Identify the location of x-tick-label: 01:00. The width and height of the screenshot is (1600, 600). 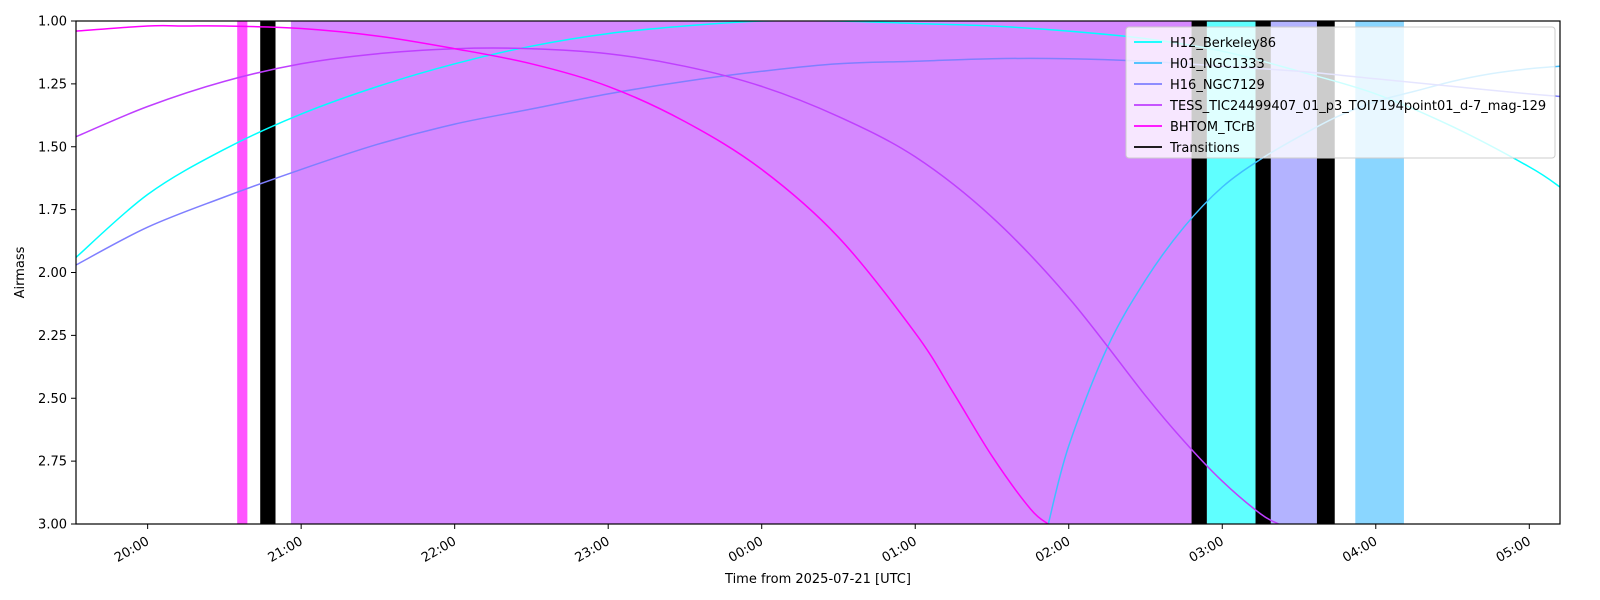
(900, 550).